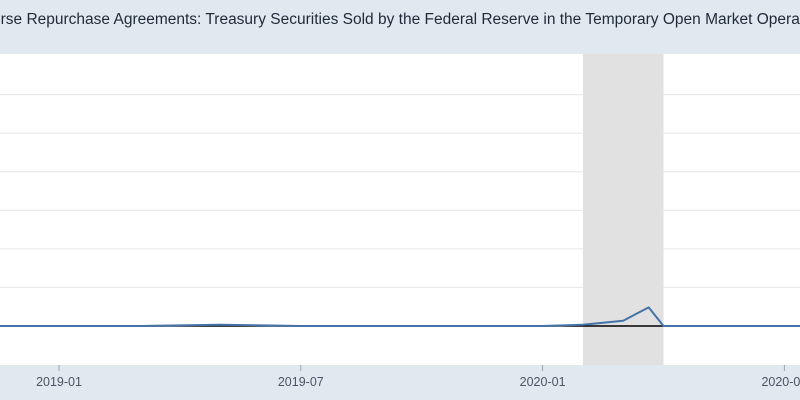 The width and height of the screenshot is (800, 400). I want to click on series-line, so click(400, 316).